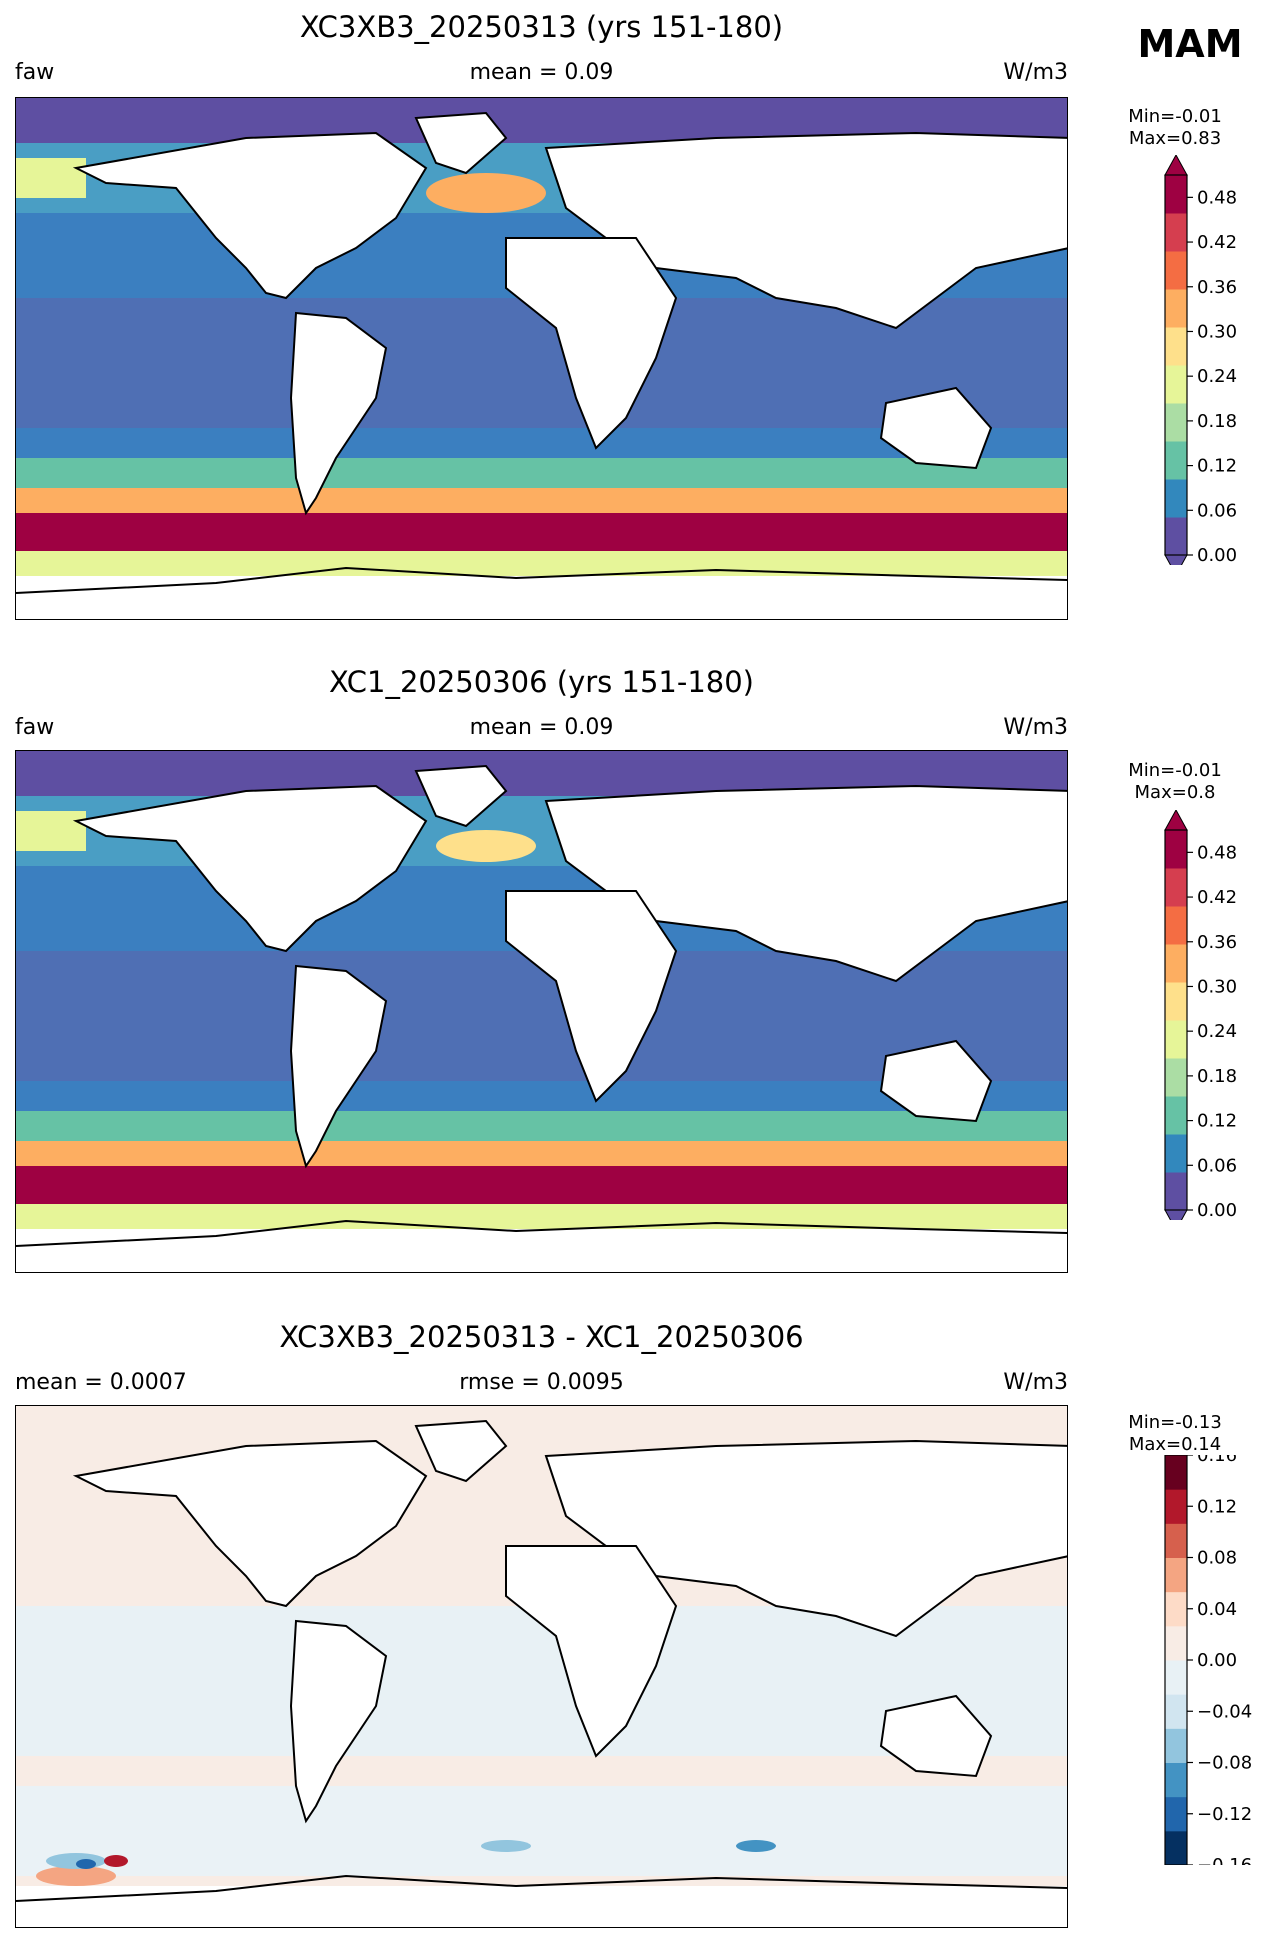 Image resolution: width=1270 pixels, height=1939 pixels. Describe the element at coordinates (1224, 1860) in the screenshot. I see `colorbar-tick-label: −0.16` at that location.